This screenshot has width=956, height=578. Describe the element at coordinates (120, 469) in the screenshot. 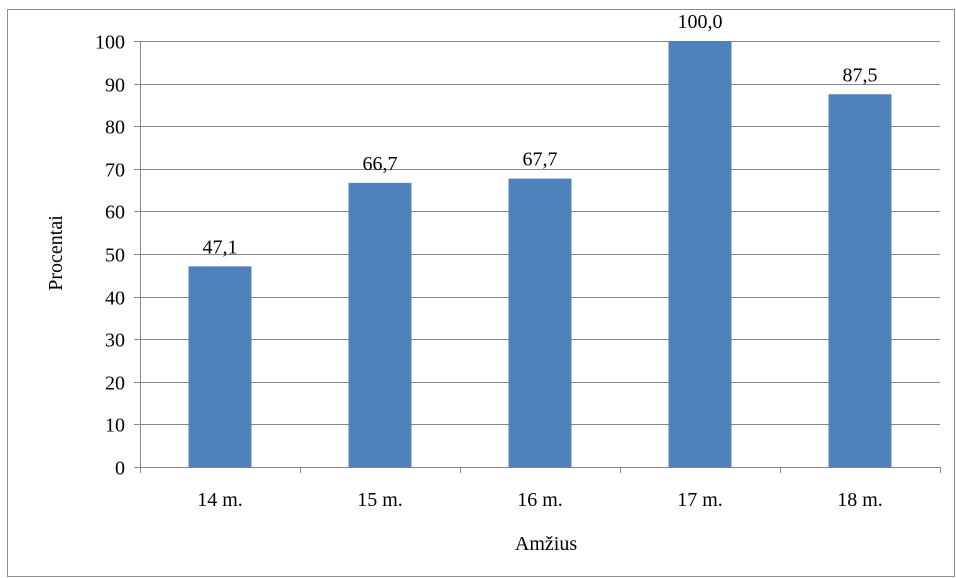

I see `y-tick-label: 0` at that location.